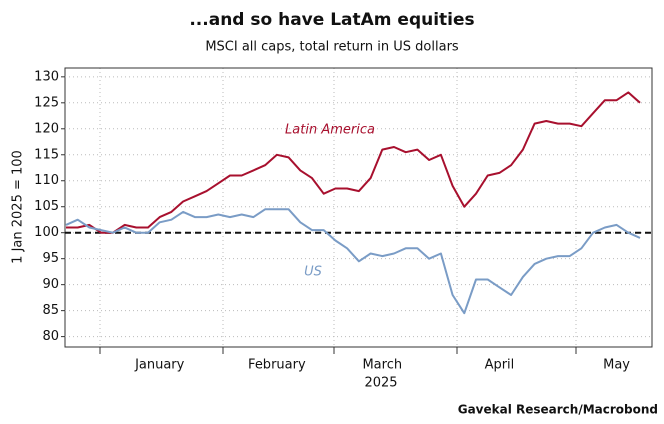 Image resolution: width=664 pixels, height=424 pixels. I want to click on y-tick-label: 90, so click(50, 284).